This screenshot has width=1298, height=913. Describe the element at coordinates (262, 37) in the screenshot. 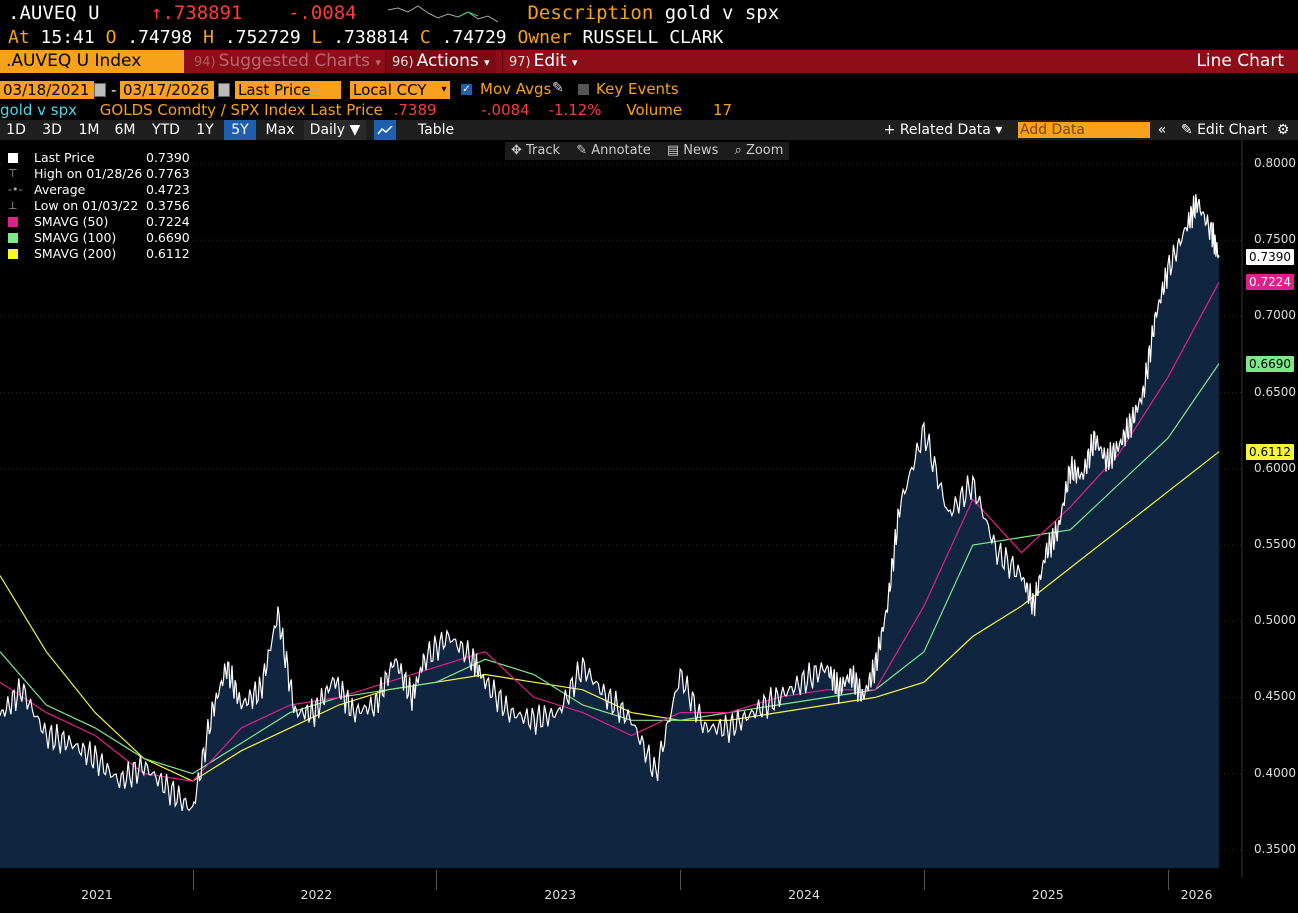

I see `high-value: .752729` at that location.